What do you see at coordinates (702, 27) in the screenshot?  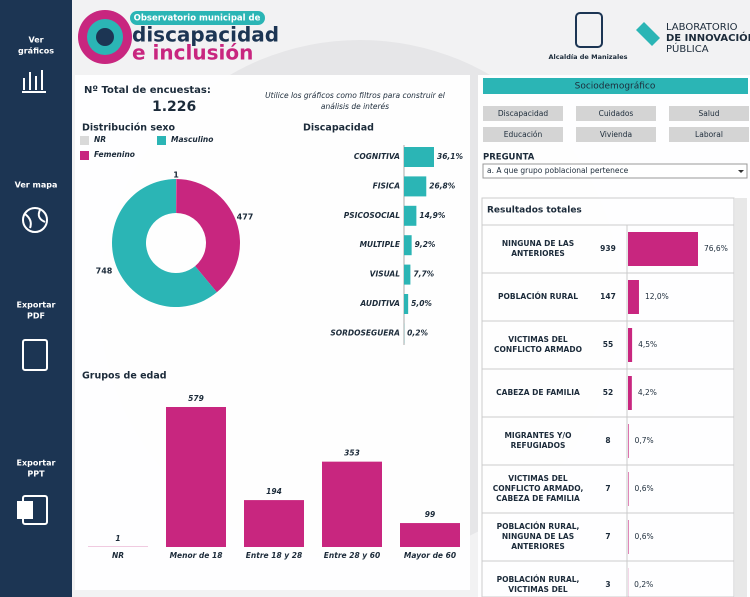 I see `lab-line1: LABORATORIO` at bounding box center [702, 27].